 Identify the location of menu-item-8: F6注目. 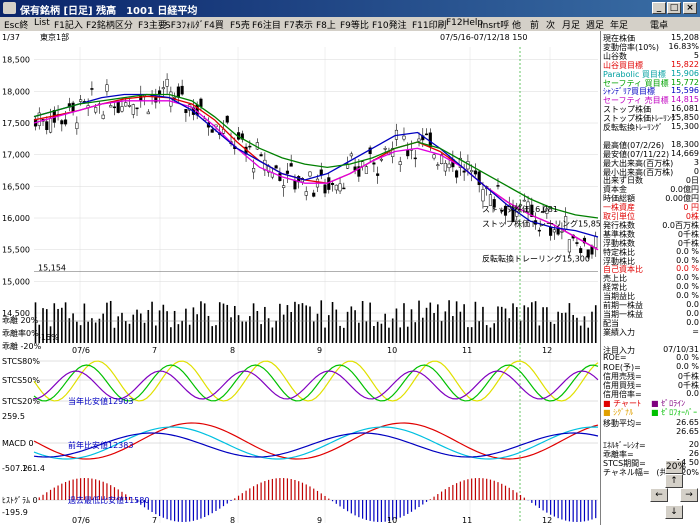
(266, 26).